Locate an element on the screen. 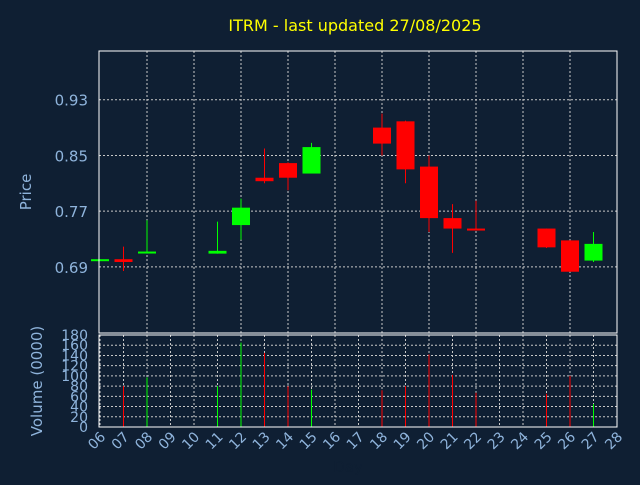 This screenshot has height=485, width=640. price-tick-label: 0.77 is located at coordinates (71, 212).